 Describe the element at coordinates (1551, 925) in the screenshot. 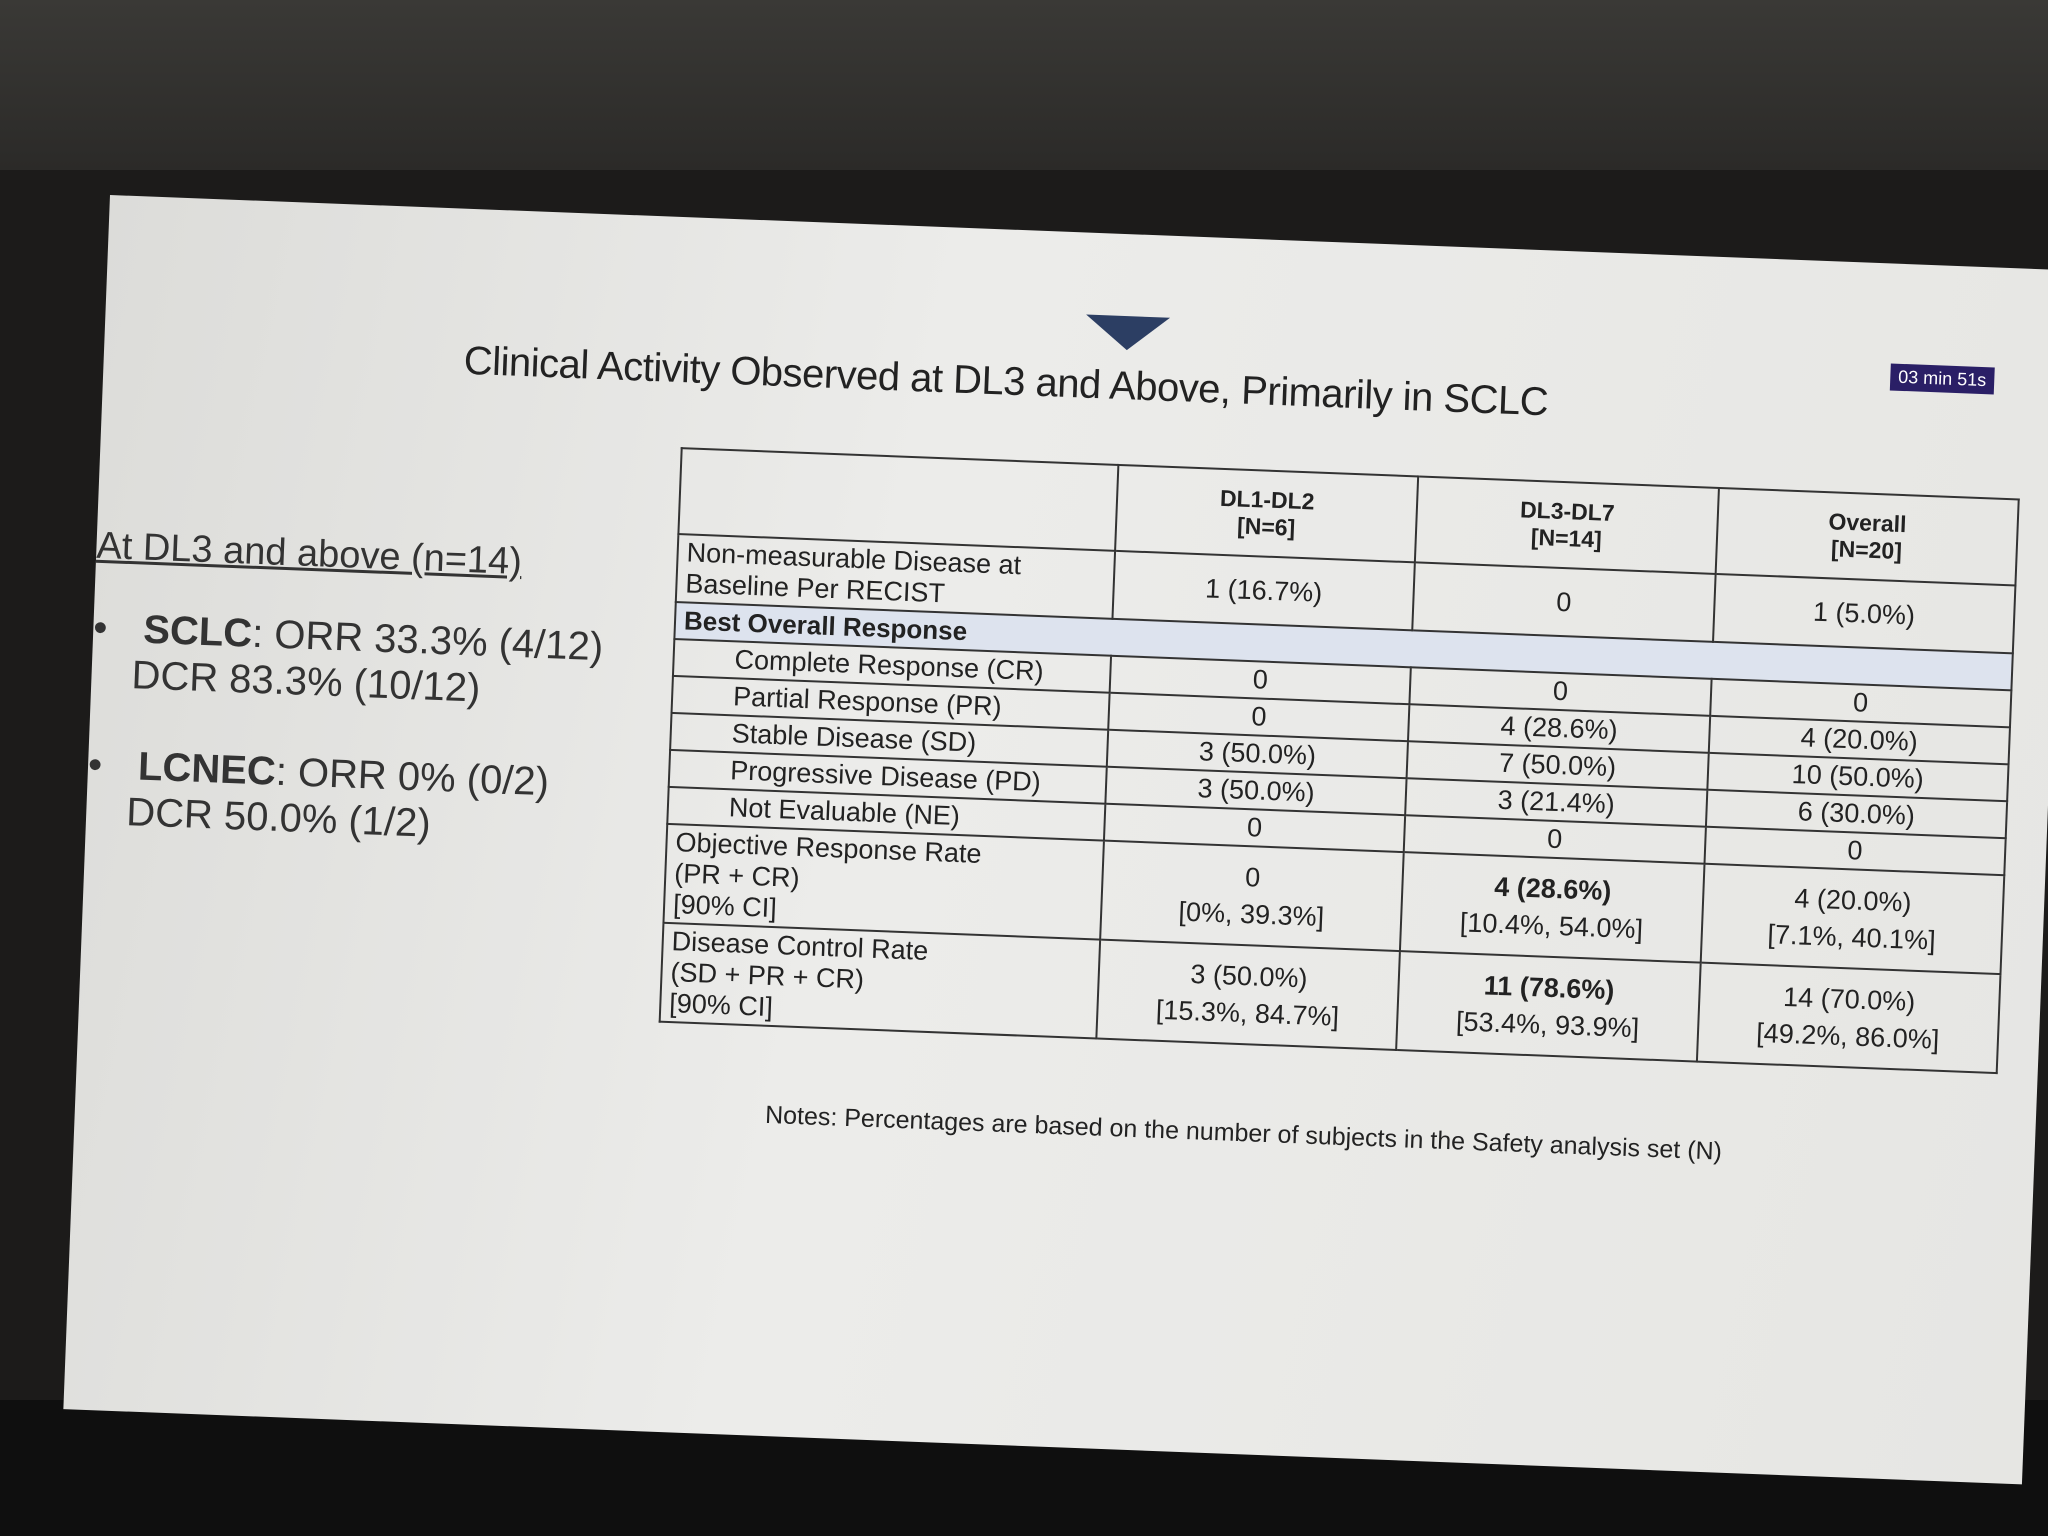

I see `cell-line: [10.4%, 54.0%]` at that location.